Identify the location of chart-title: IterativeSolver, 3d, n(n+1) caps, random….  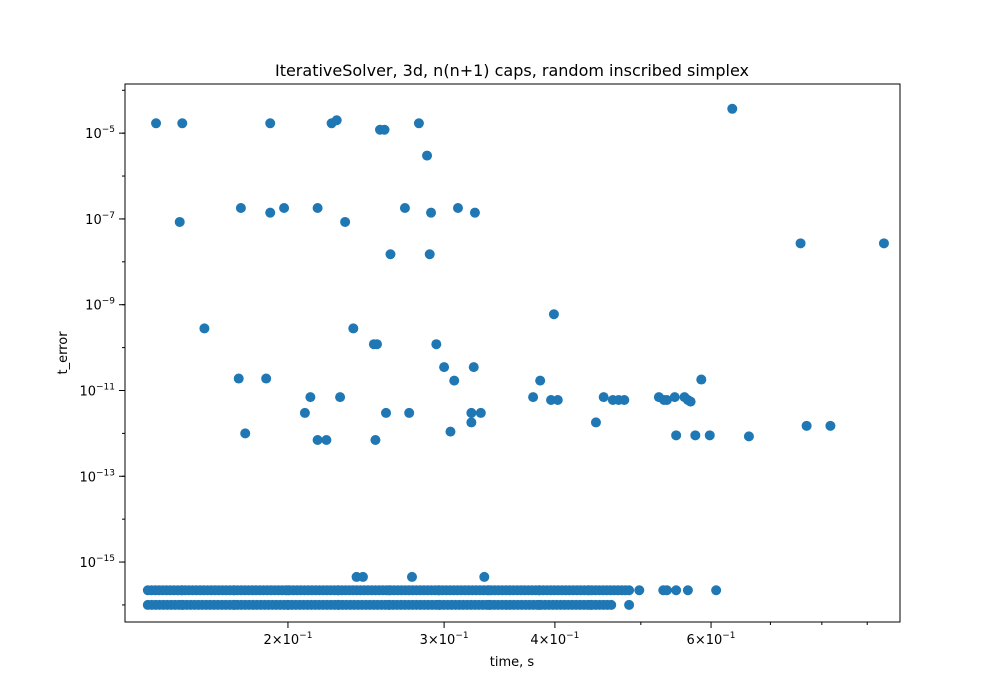
(512, 70).